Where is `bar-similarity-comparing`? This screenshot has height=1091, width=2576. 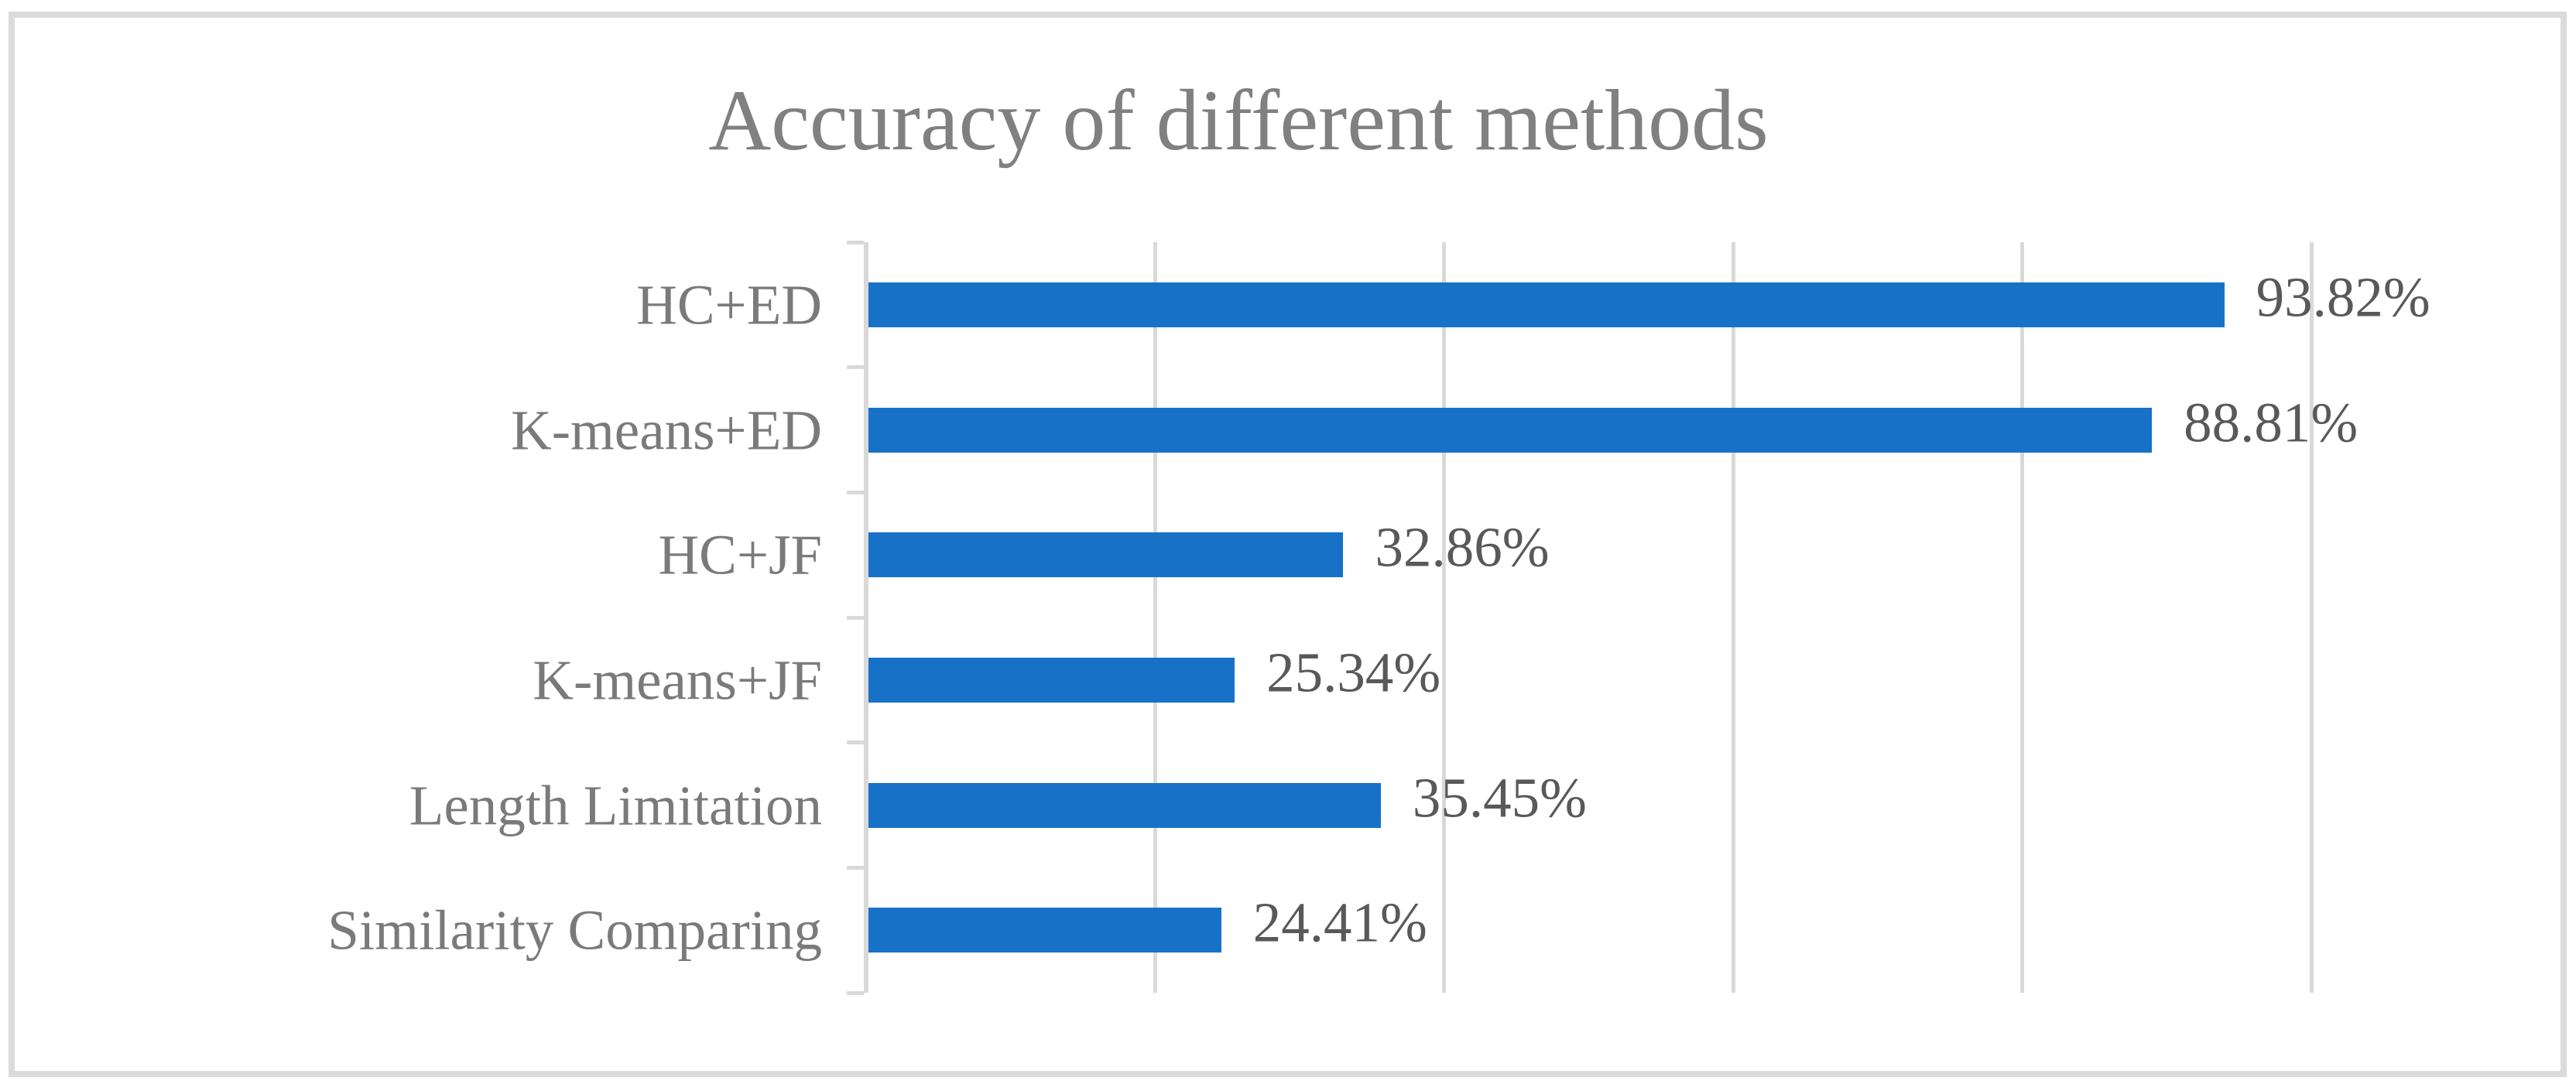
bar-similarity-comparing is located at coordinates (1044, 930).